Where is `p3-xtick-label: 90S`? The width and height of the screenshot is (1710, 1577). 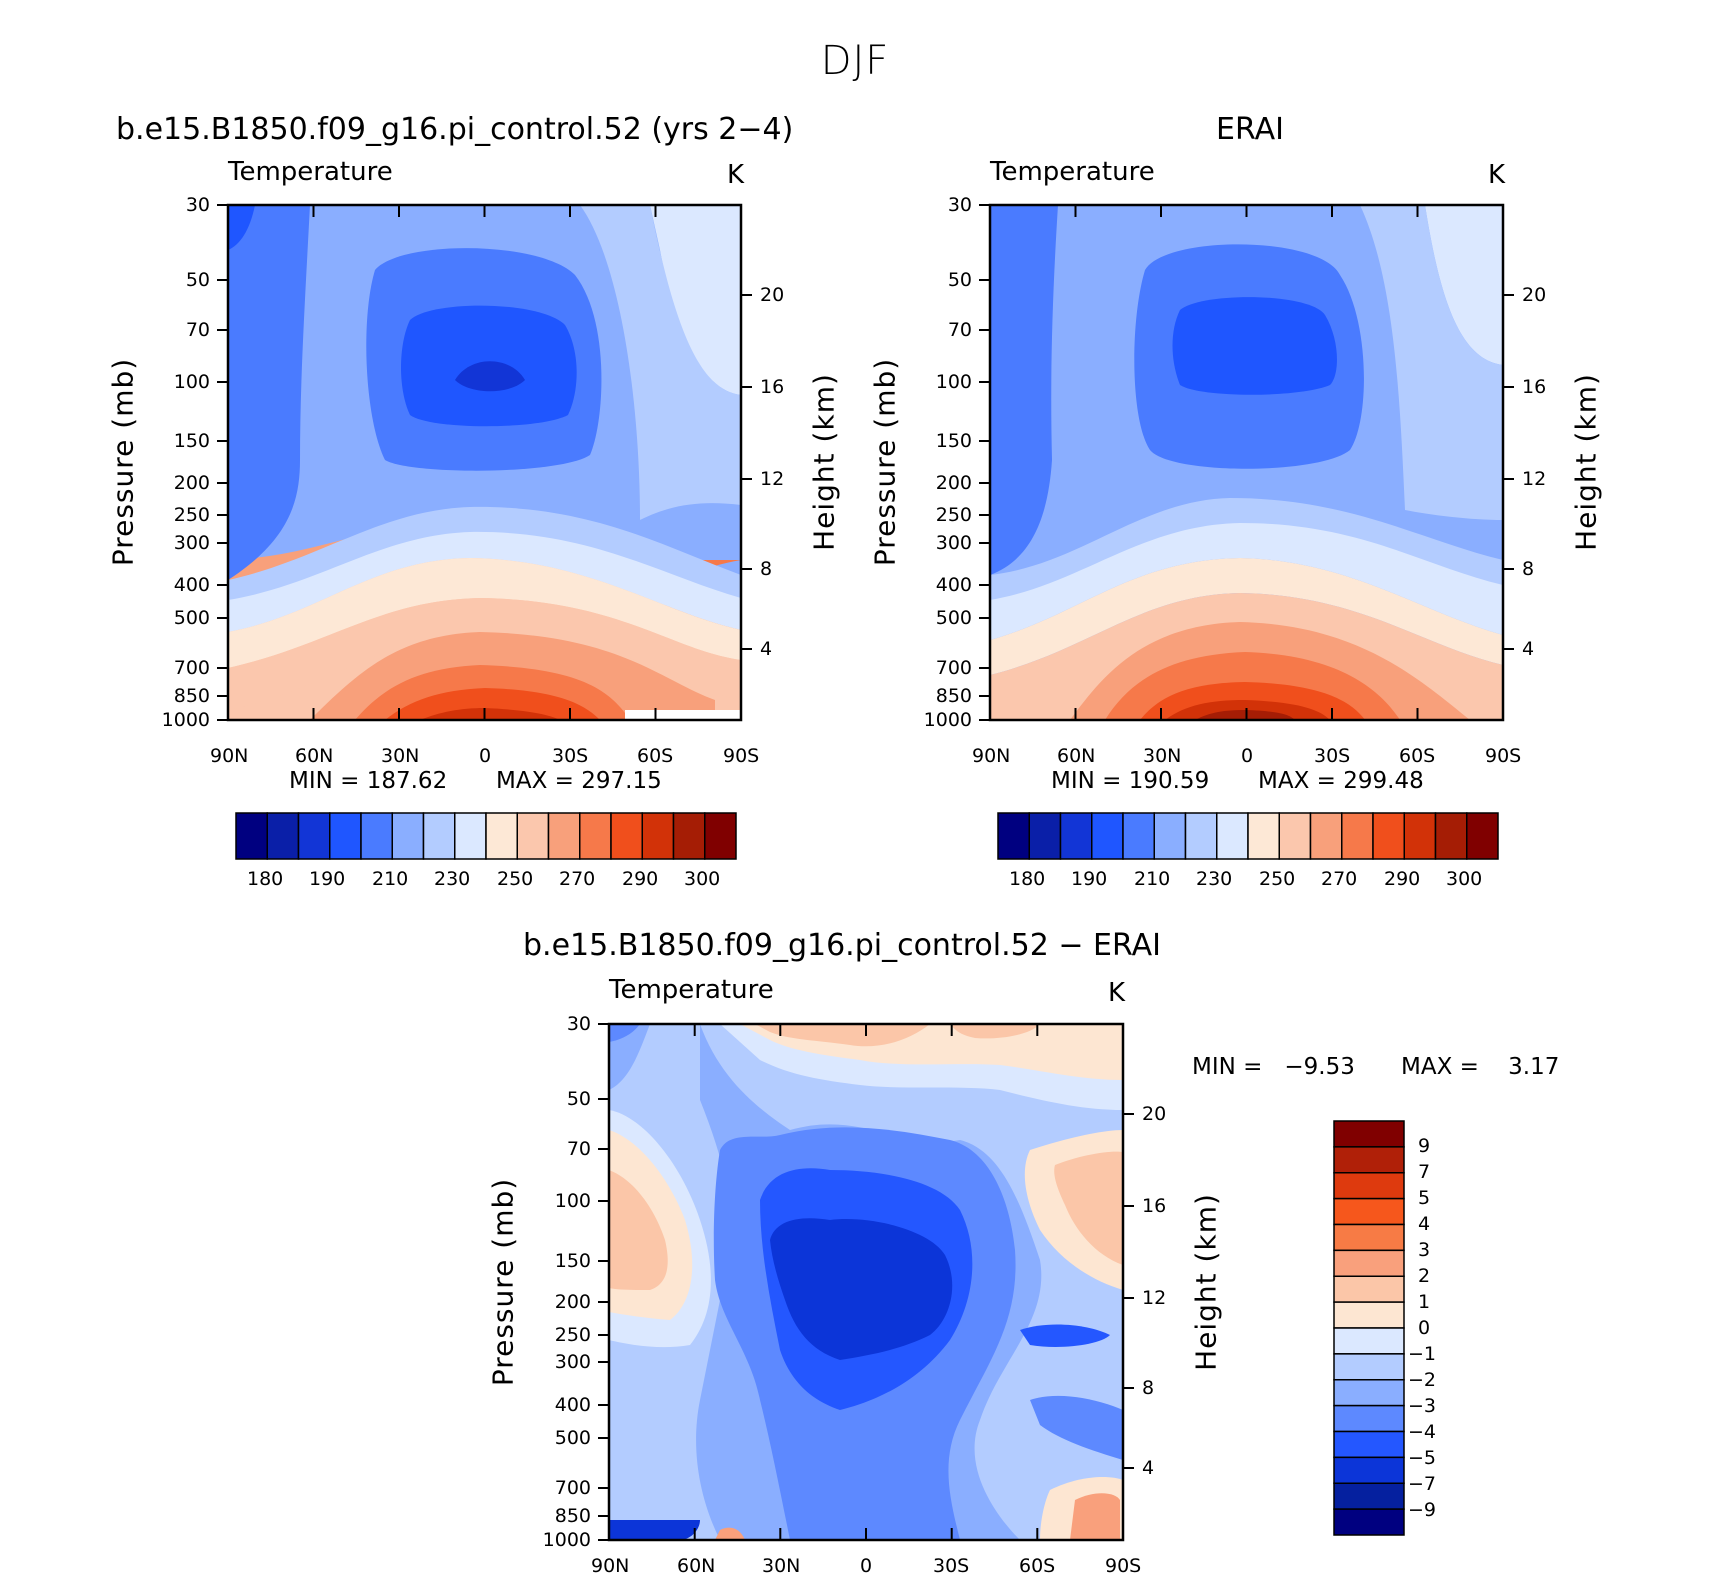 p3-xtick-label: 90S is located at coordinates (1123, 1566).